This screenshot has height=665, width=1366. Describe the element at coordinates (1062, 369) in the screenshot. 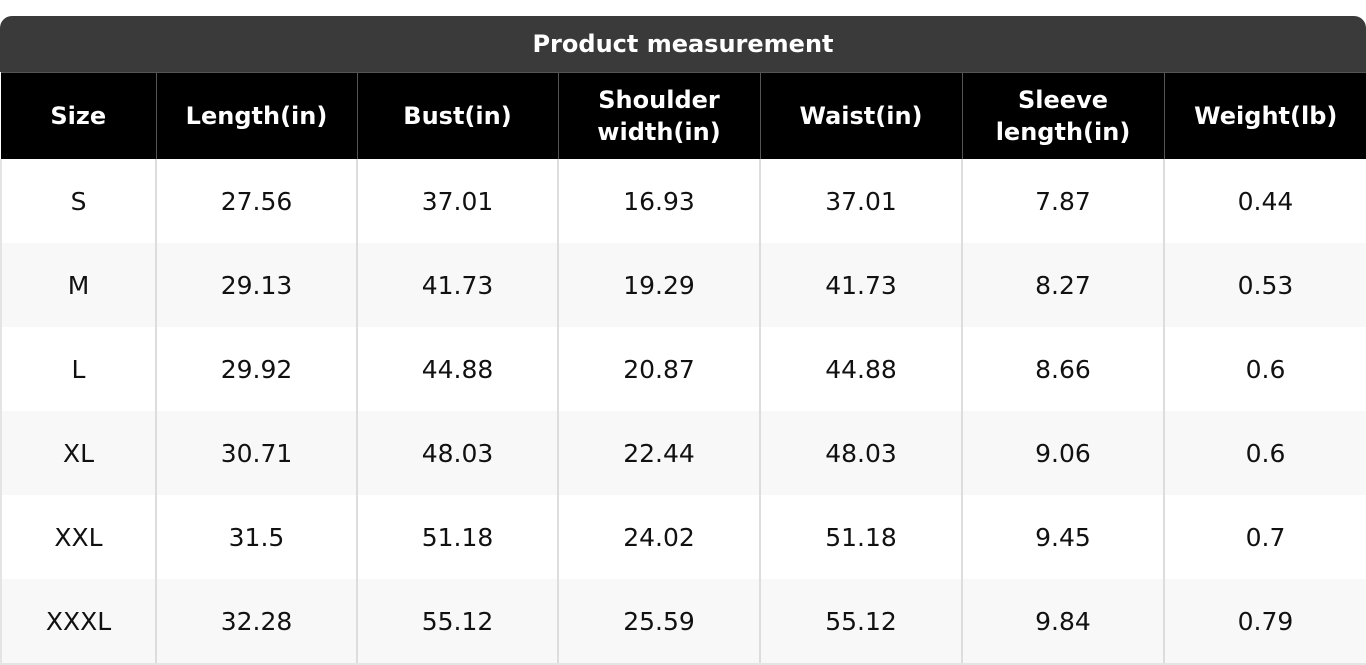

I see `value-cell: 8.66` at that location.